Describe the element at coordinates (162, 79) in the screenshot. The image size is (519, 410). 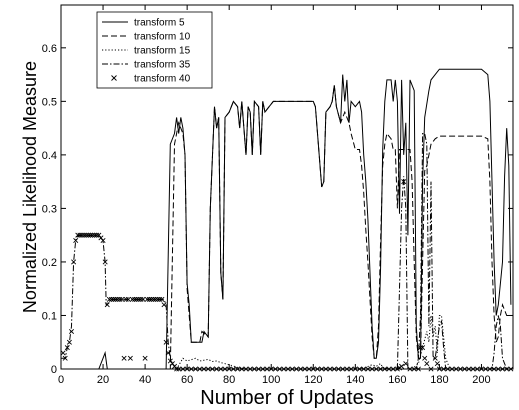
I see `legend-label: transform 40` at that location.